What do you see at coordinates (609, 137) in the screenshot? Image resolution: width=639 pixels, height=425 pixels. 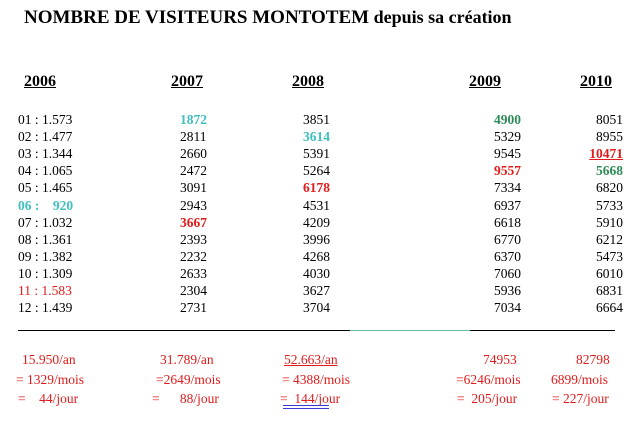 I see `cell-2010-month-2: 8955` at bounding box center [609, 137].